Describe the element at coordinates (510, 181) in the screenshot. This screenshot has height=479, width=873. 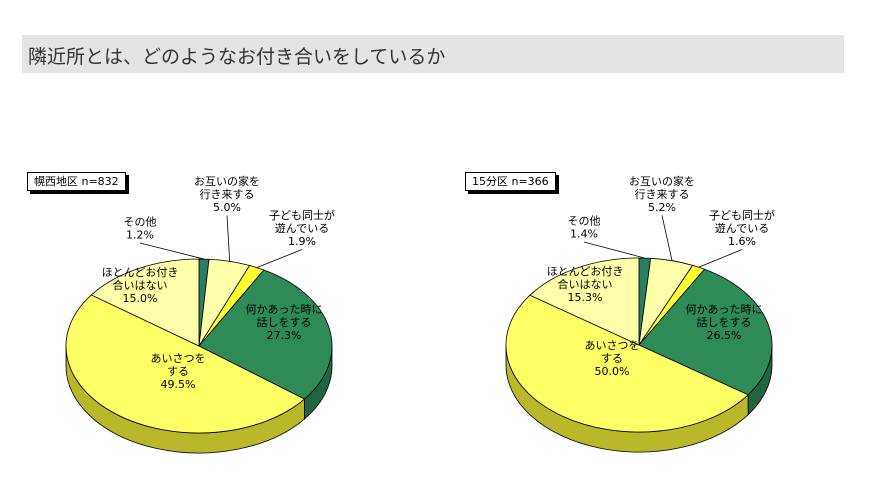
I see `region-label-right: 15分区 n=366` at that location.